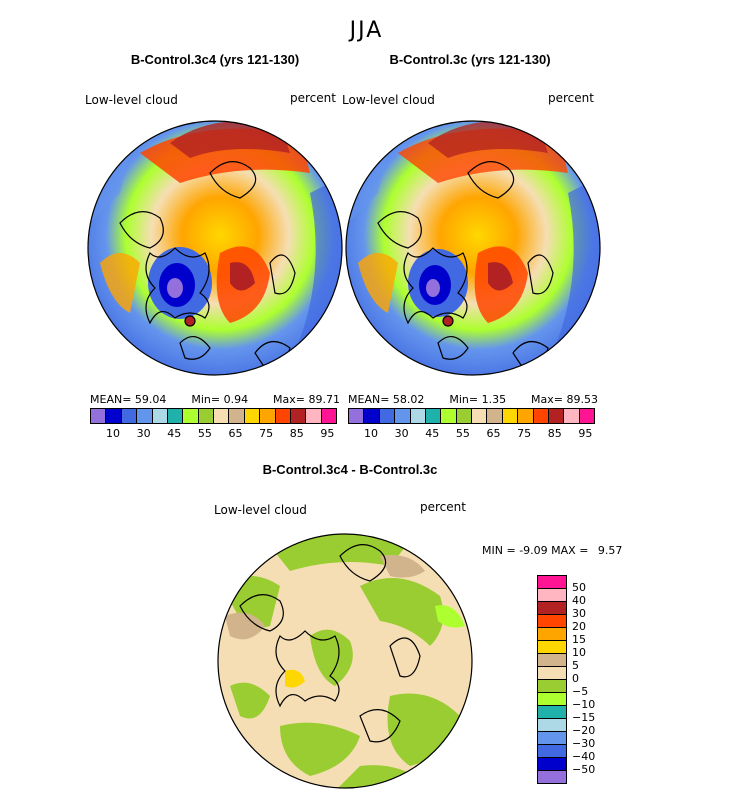 The height and width of the screenshot is (796, 733). What do you see at coordinates (584, 756) in the screenshot?
I see `colorbar-tick-label: −40` at bounding box center [584, 756].